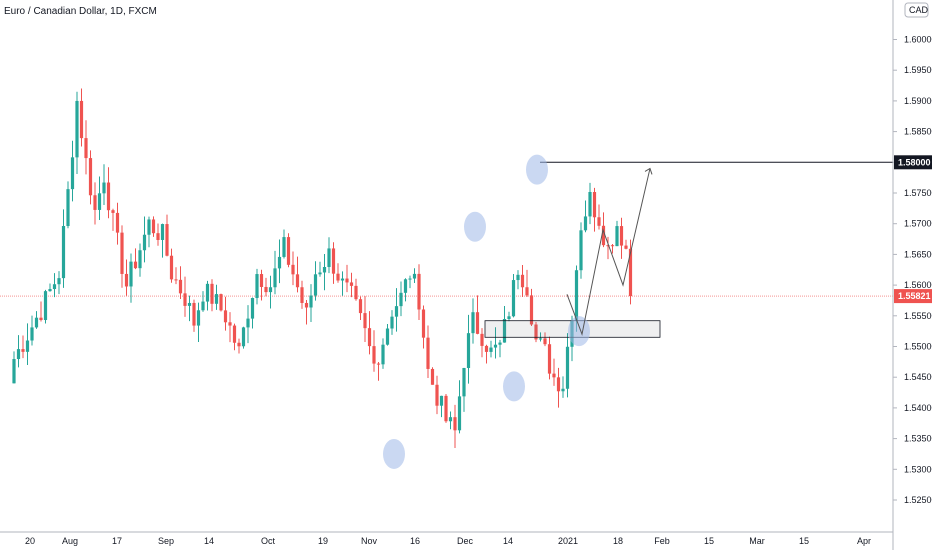 The width and height of the screenshot is (932, 550). Describe the element at coordinates (608, 252) in the screenshot. I see `projected-path` at that location.